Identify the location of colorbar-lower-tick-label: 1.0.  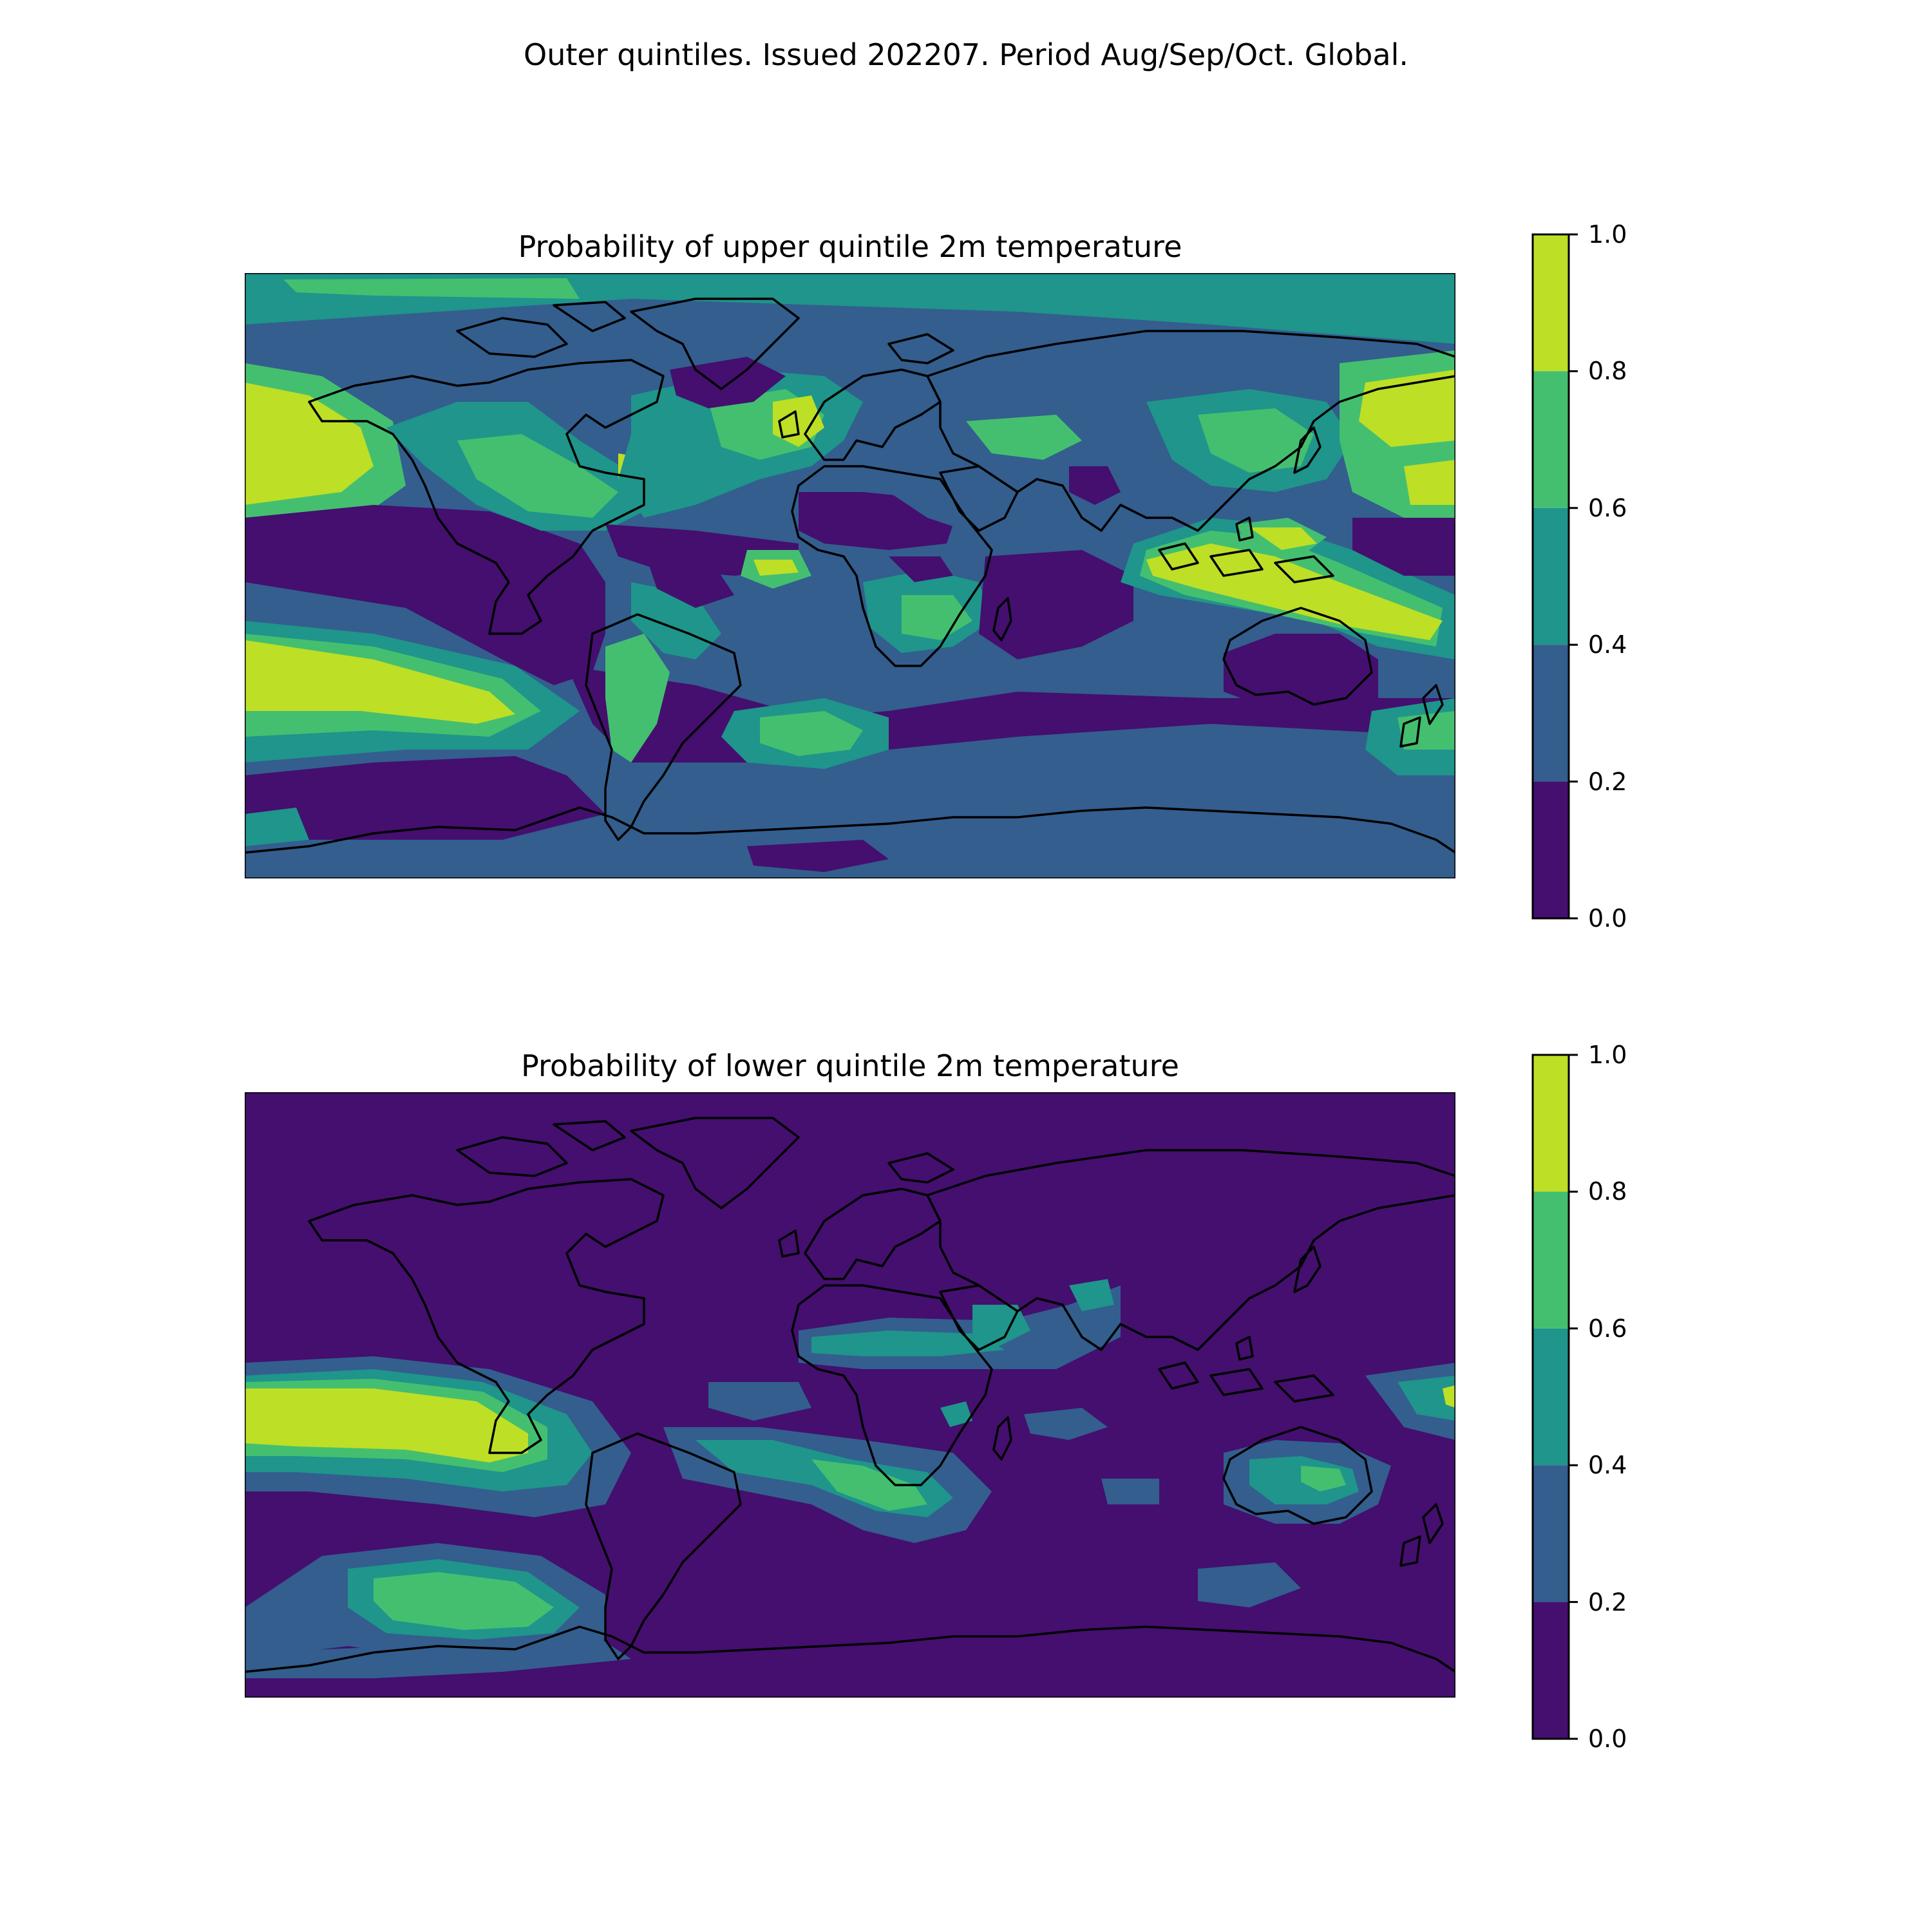
(1607, 1055).